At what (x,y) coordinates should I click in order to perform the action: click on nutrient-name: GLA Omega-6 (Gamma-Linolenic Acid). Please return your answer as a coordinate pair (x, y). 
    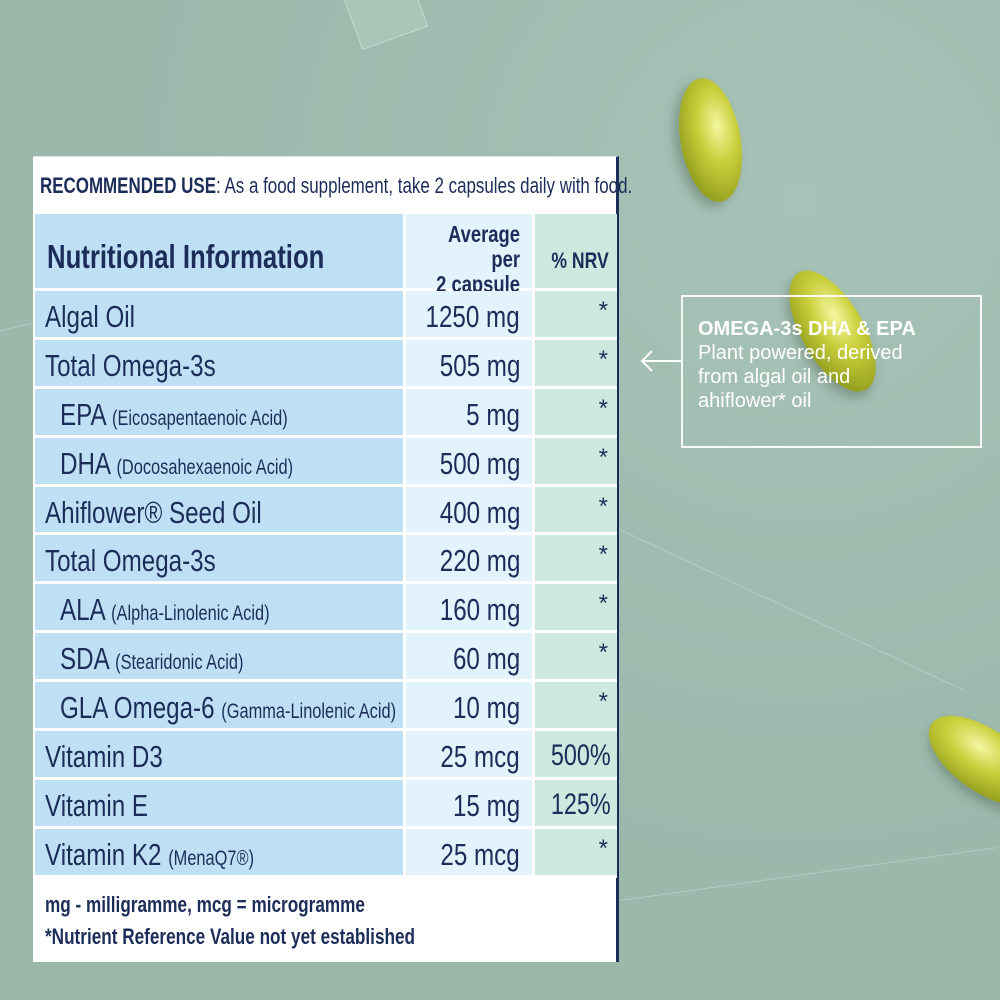
    Looking at the image, I should click on (228, 708).